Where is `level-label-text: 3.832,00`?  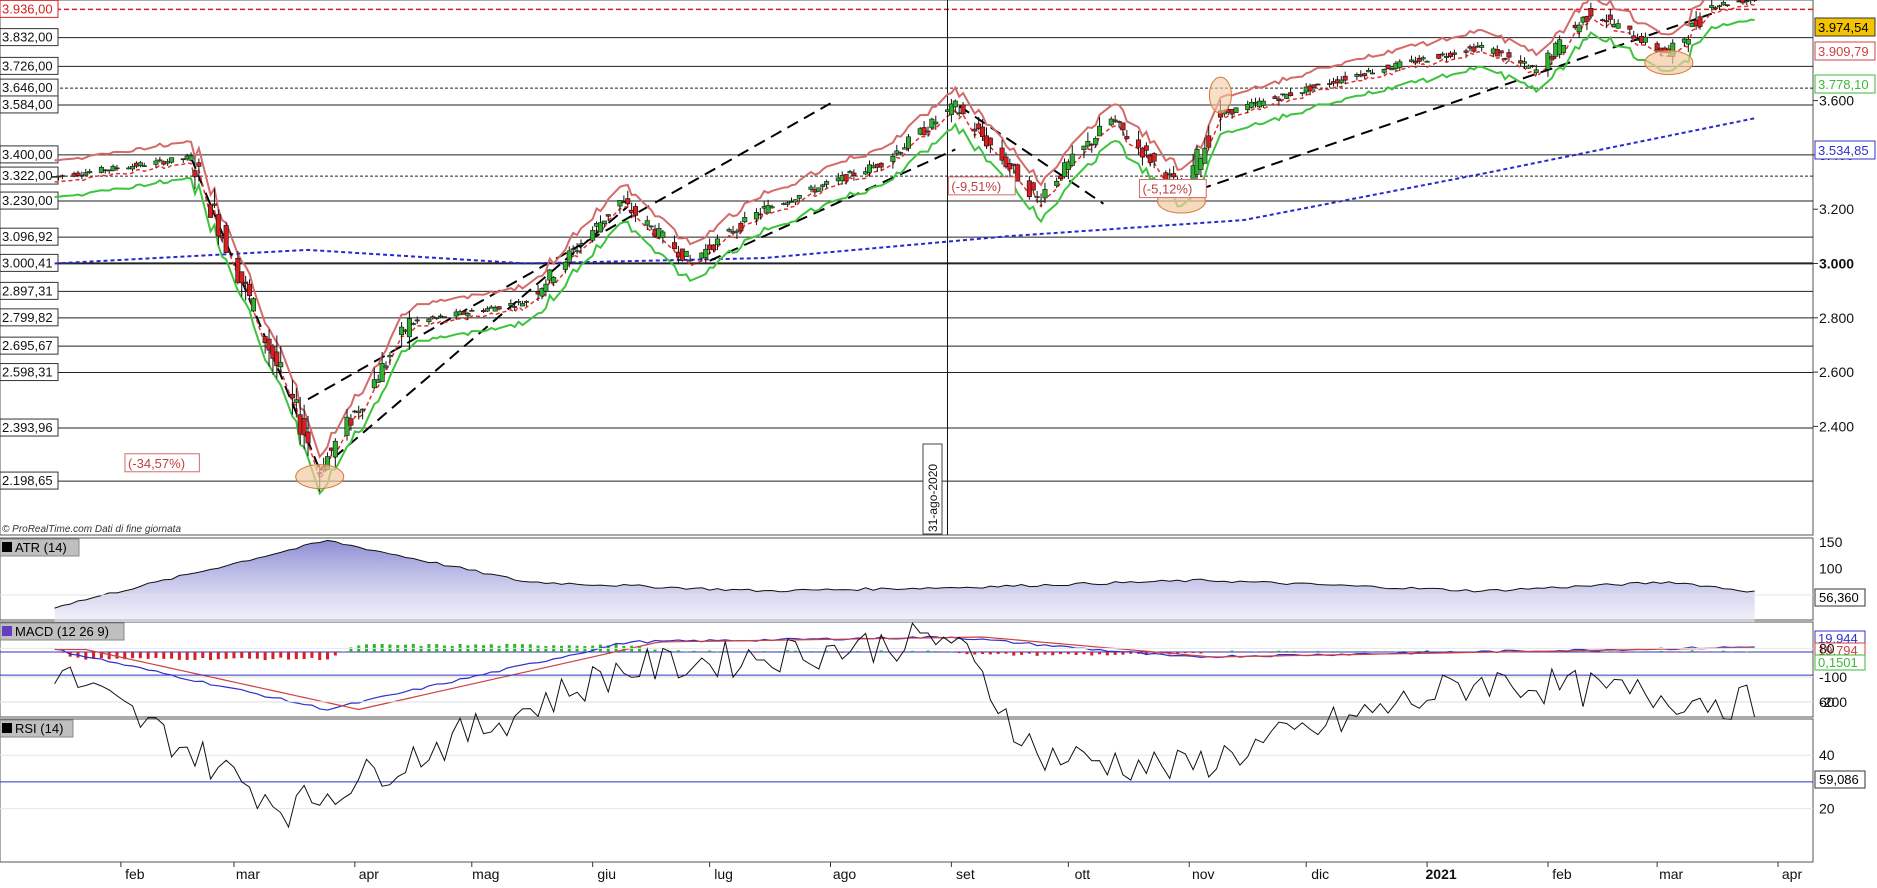 level-label-text: 3.832,00 is located at coordinates (27, 37).